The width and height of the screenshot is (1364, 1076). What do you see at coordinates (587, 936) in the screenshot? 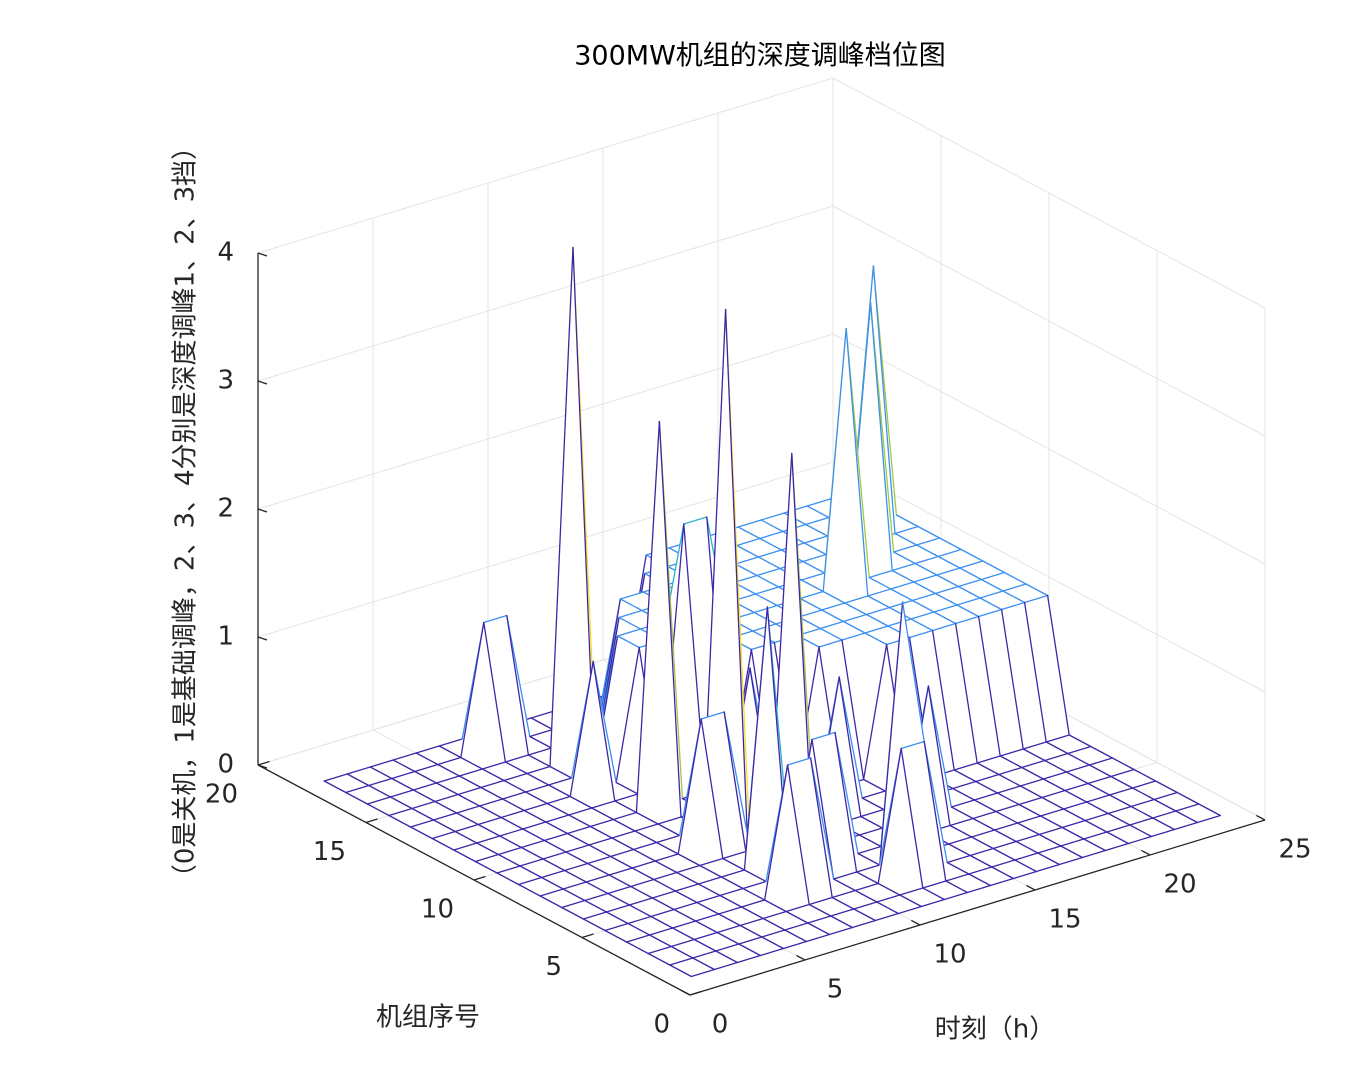
I see `y-tick` at bounding box center [587, 936].